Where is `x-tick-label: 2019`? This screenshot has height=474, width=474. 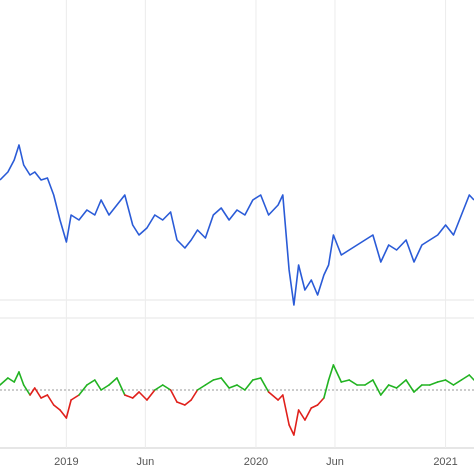 x-tick-label: 2019 is located at coordinates (66, 462).